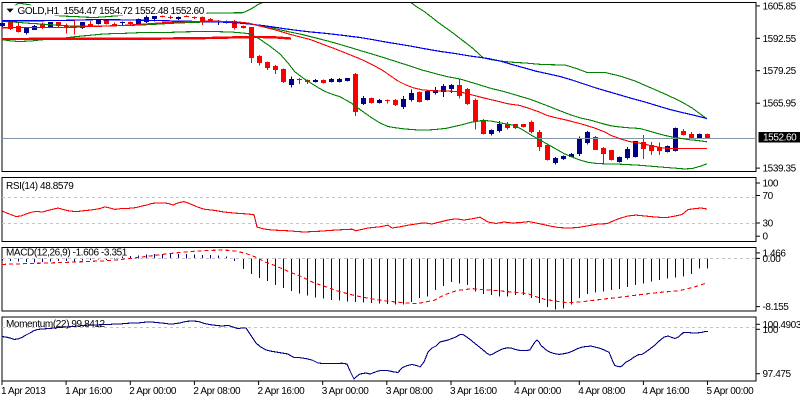 The image size is (800, 400). Describe the element at coordinates (410, 391) in the screenshot. I see `svg-text: 3 Apr 08:00` at that location.